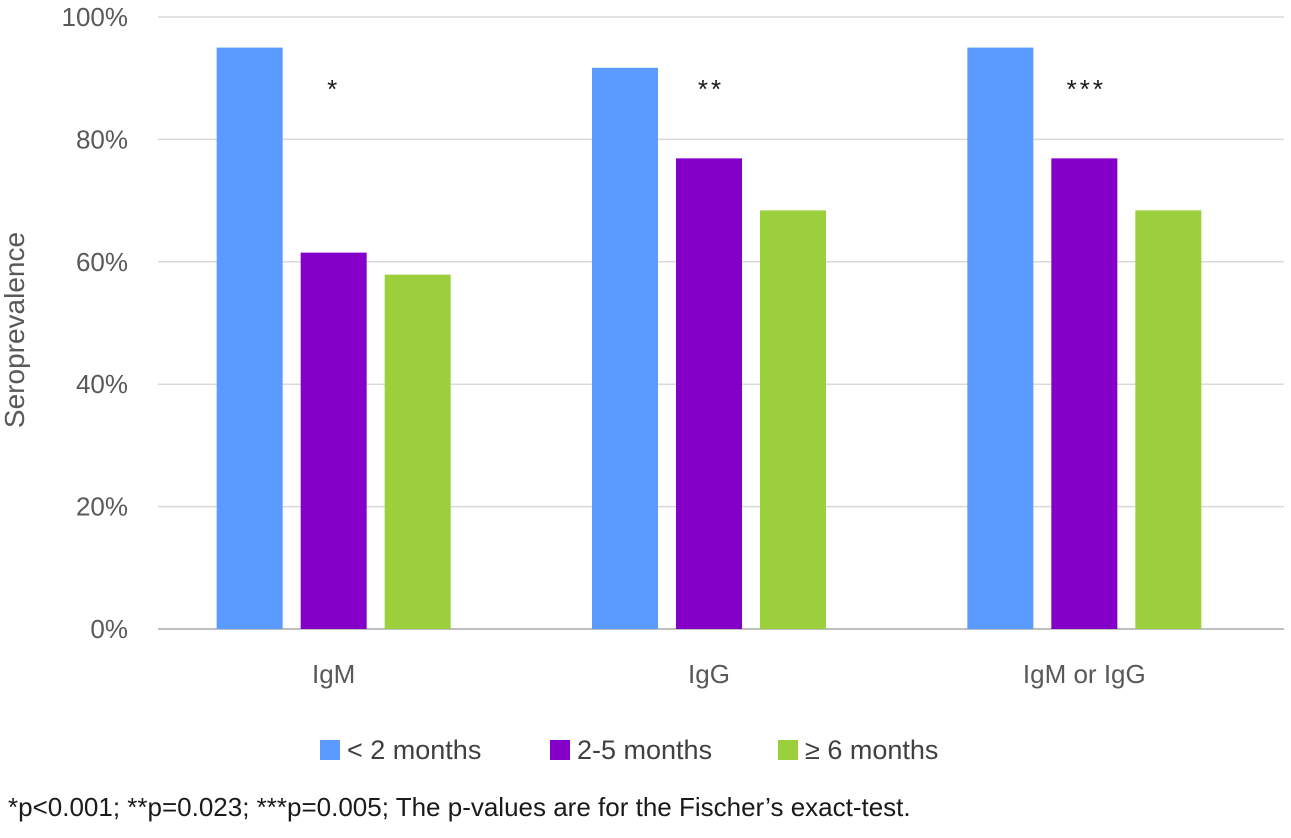 This screenshot has height=838, width=1291. What do you see at coordinates (15, 330) in the screenshot?
I see `y-axis-label: Seroprevalence` at bounding box center [15, 330].